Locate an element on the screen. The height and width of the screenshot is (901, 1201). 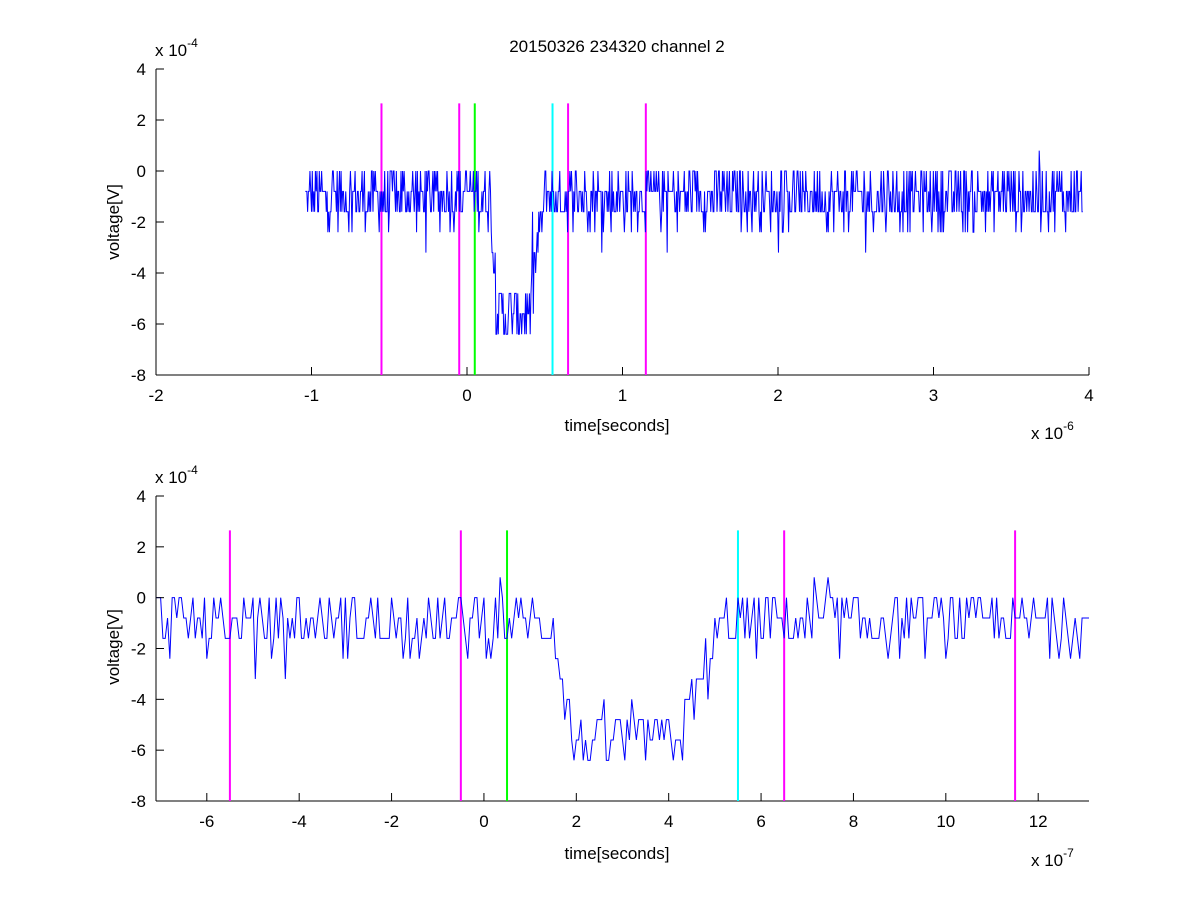
top-signal-trace is located at coordinates (694, 242).